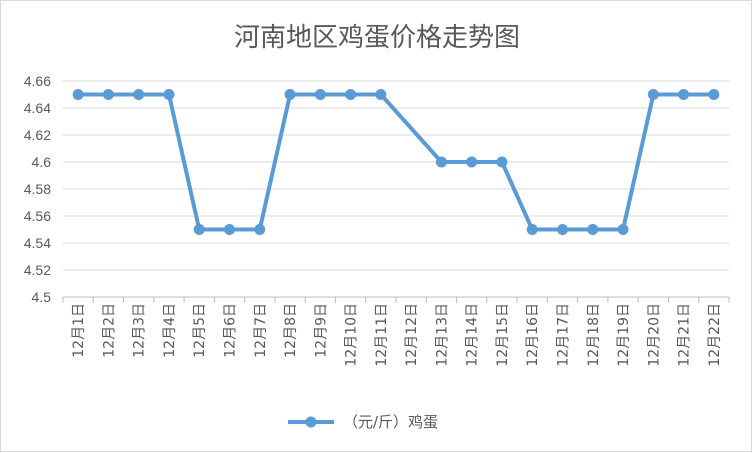  What do you see at coordinates (594, 335) in the screenshot?
I see `x-tick-label-17: 12月18日` at bounding box center [594, 335].